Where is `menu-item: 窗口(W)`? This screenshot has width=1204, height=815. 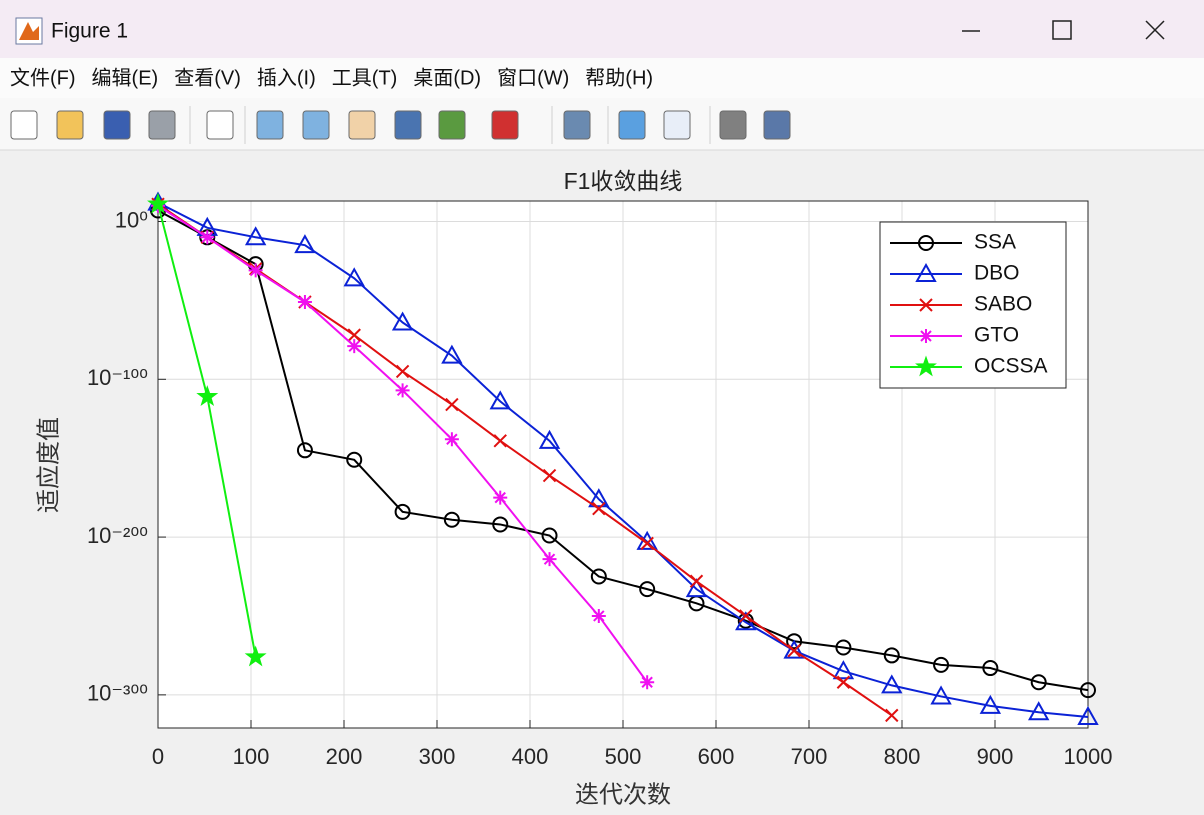
menu-item: 窗口(W) is located at coordinates (533, 77).